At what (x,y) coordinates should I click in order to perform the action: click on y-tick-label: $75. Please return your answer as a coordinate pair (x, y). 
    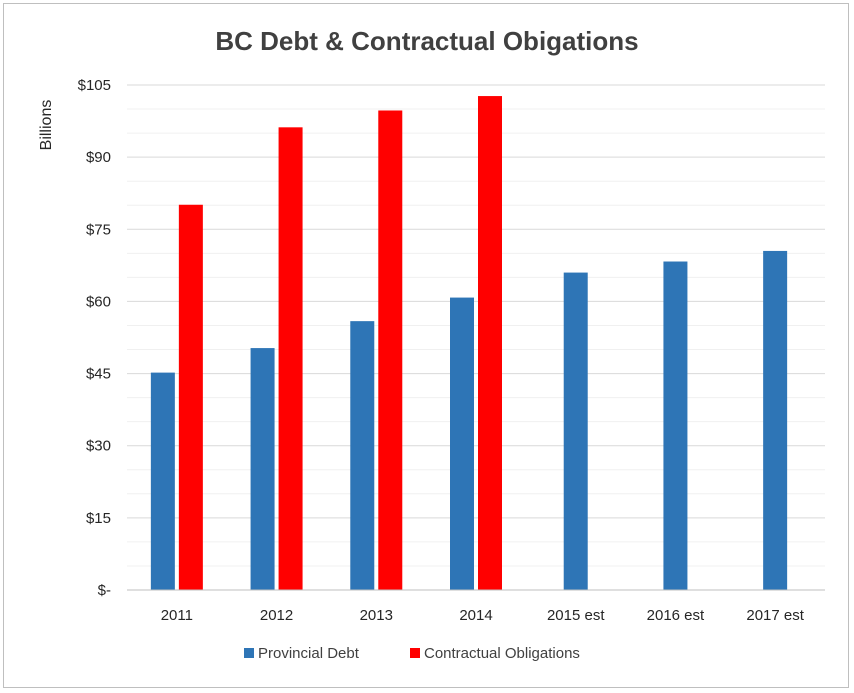
    Looking at the image, I should click on (98, 229).